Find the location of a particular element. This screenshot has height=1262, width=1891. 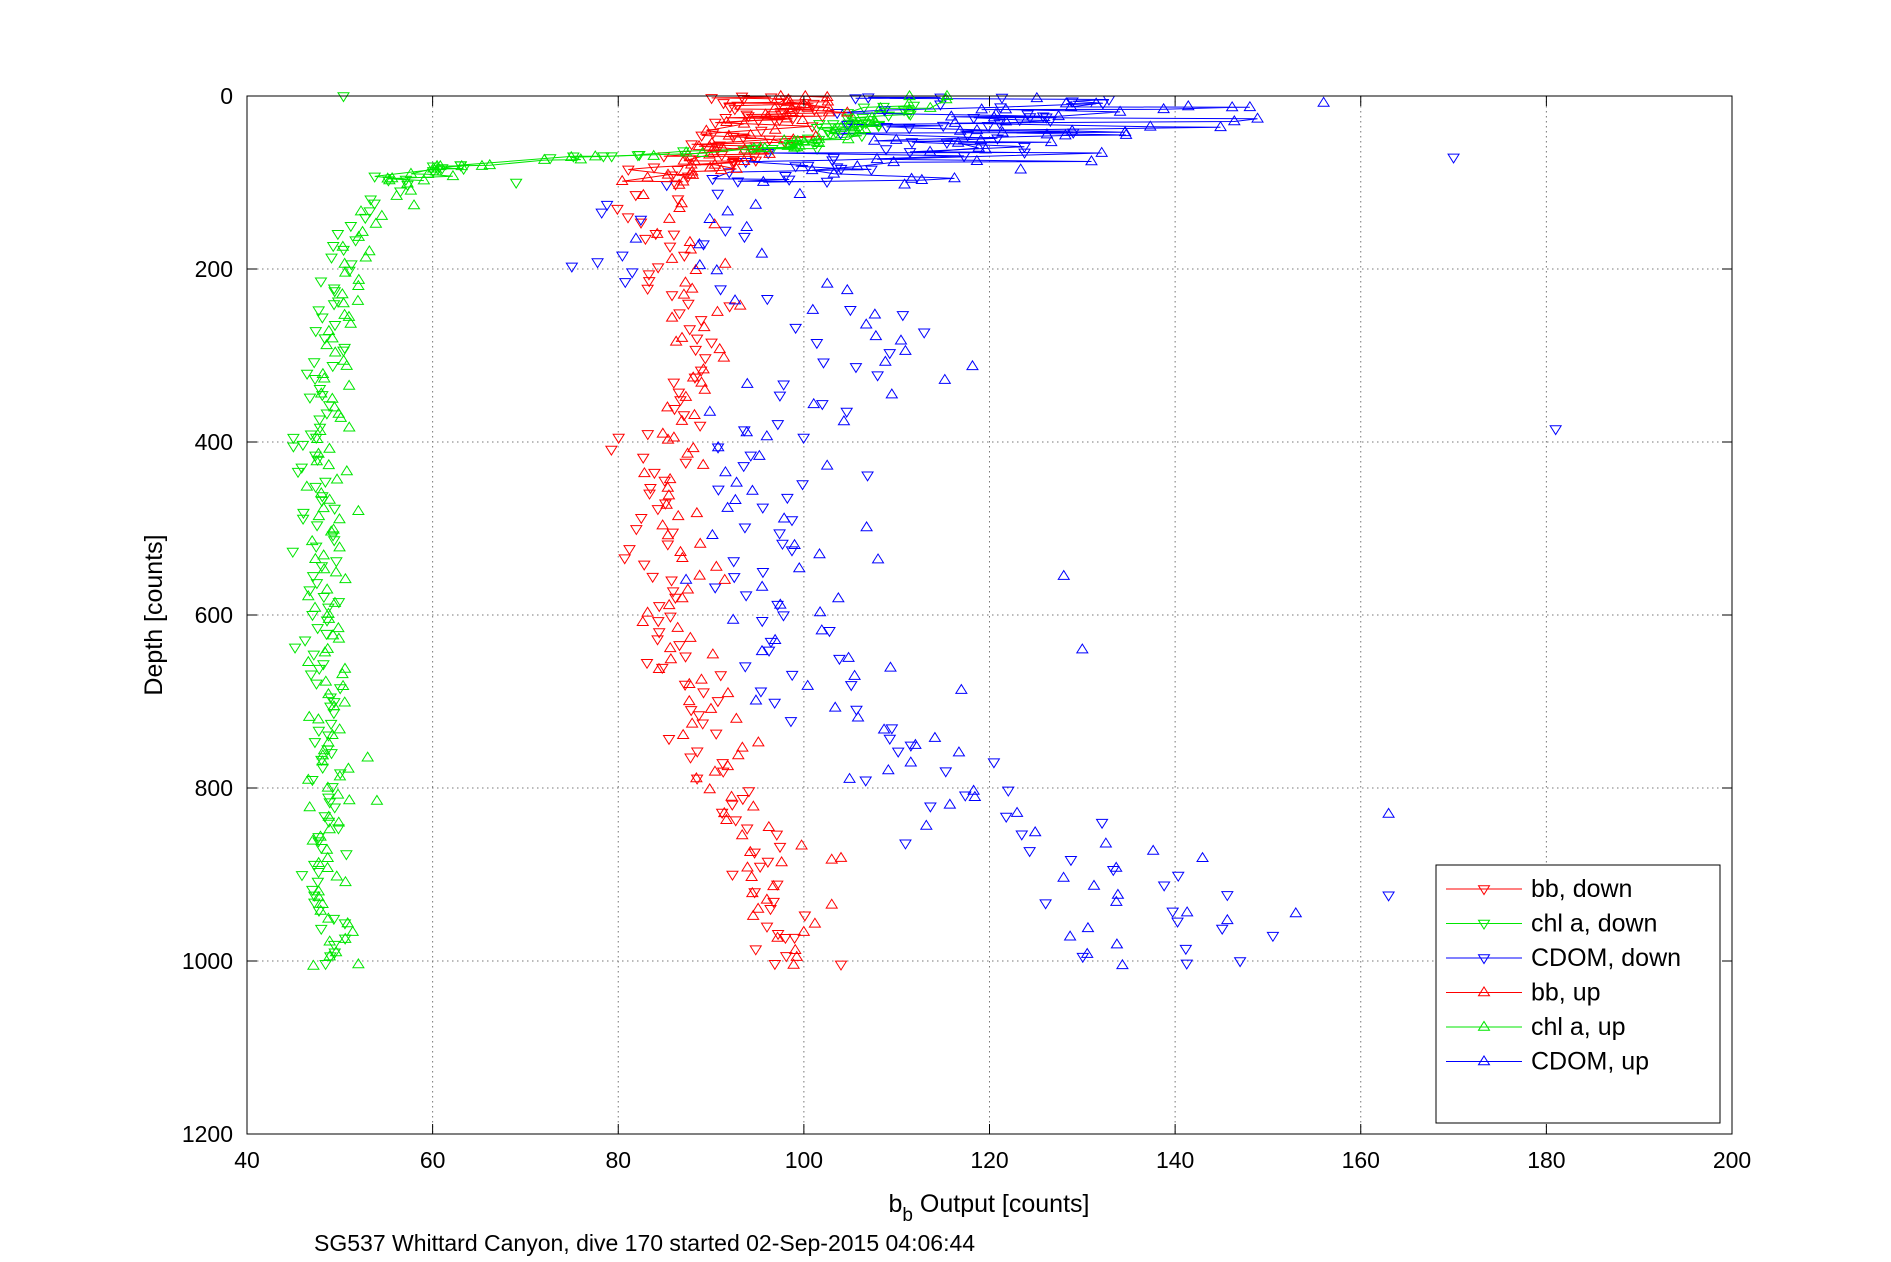

legend-label: chl a, up is located at coordinates (1578, 1027).